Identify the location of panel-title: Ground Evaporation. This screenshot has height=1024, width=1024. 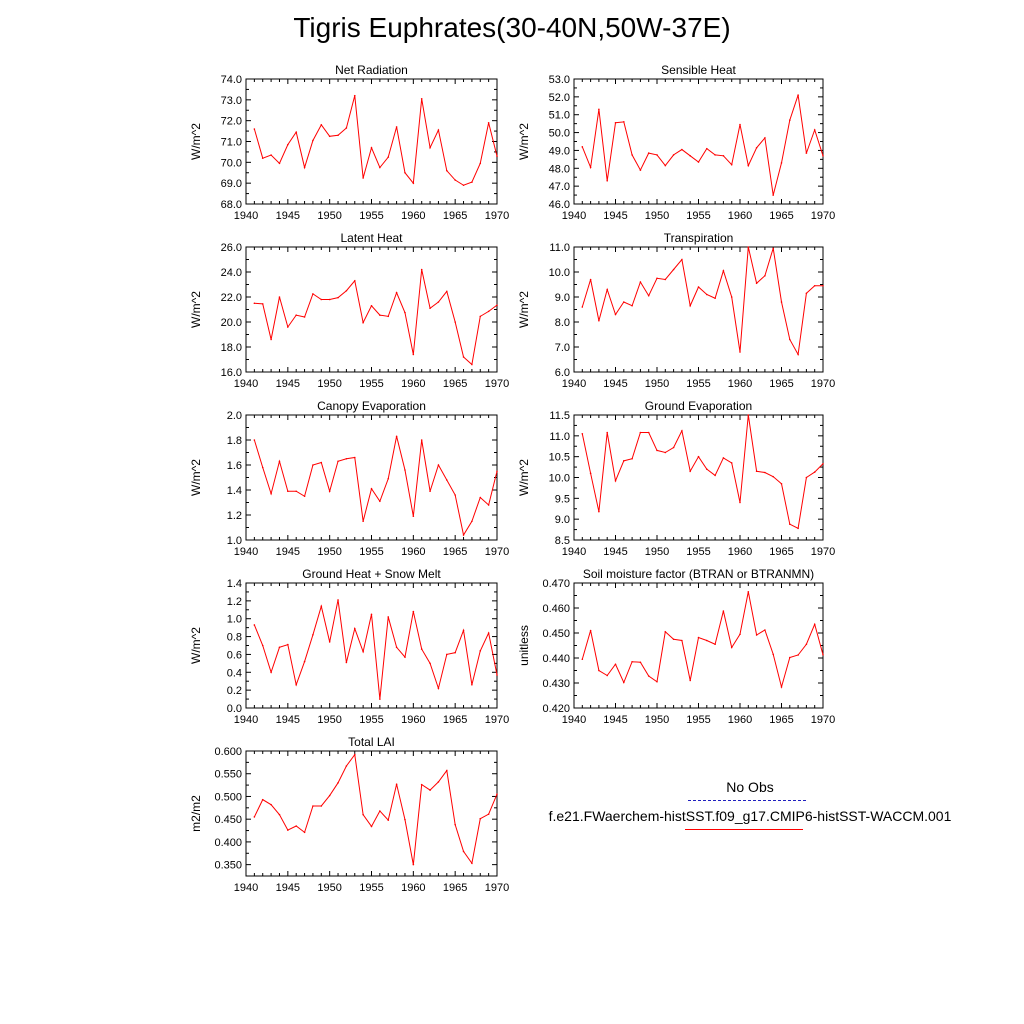
(698, 406).